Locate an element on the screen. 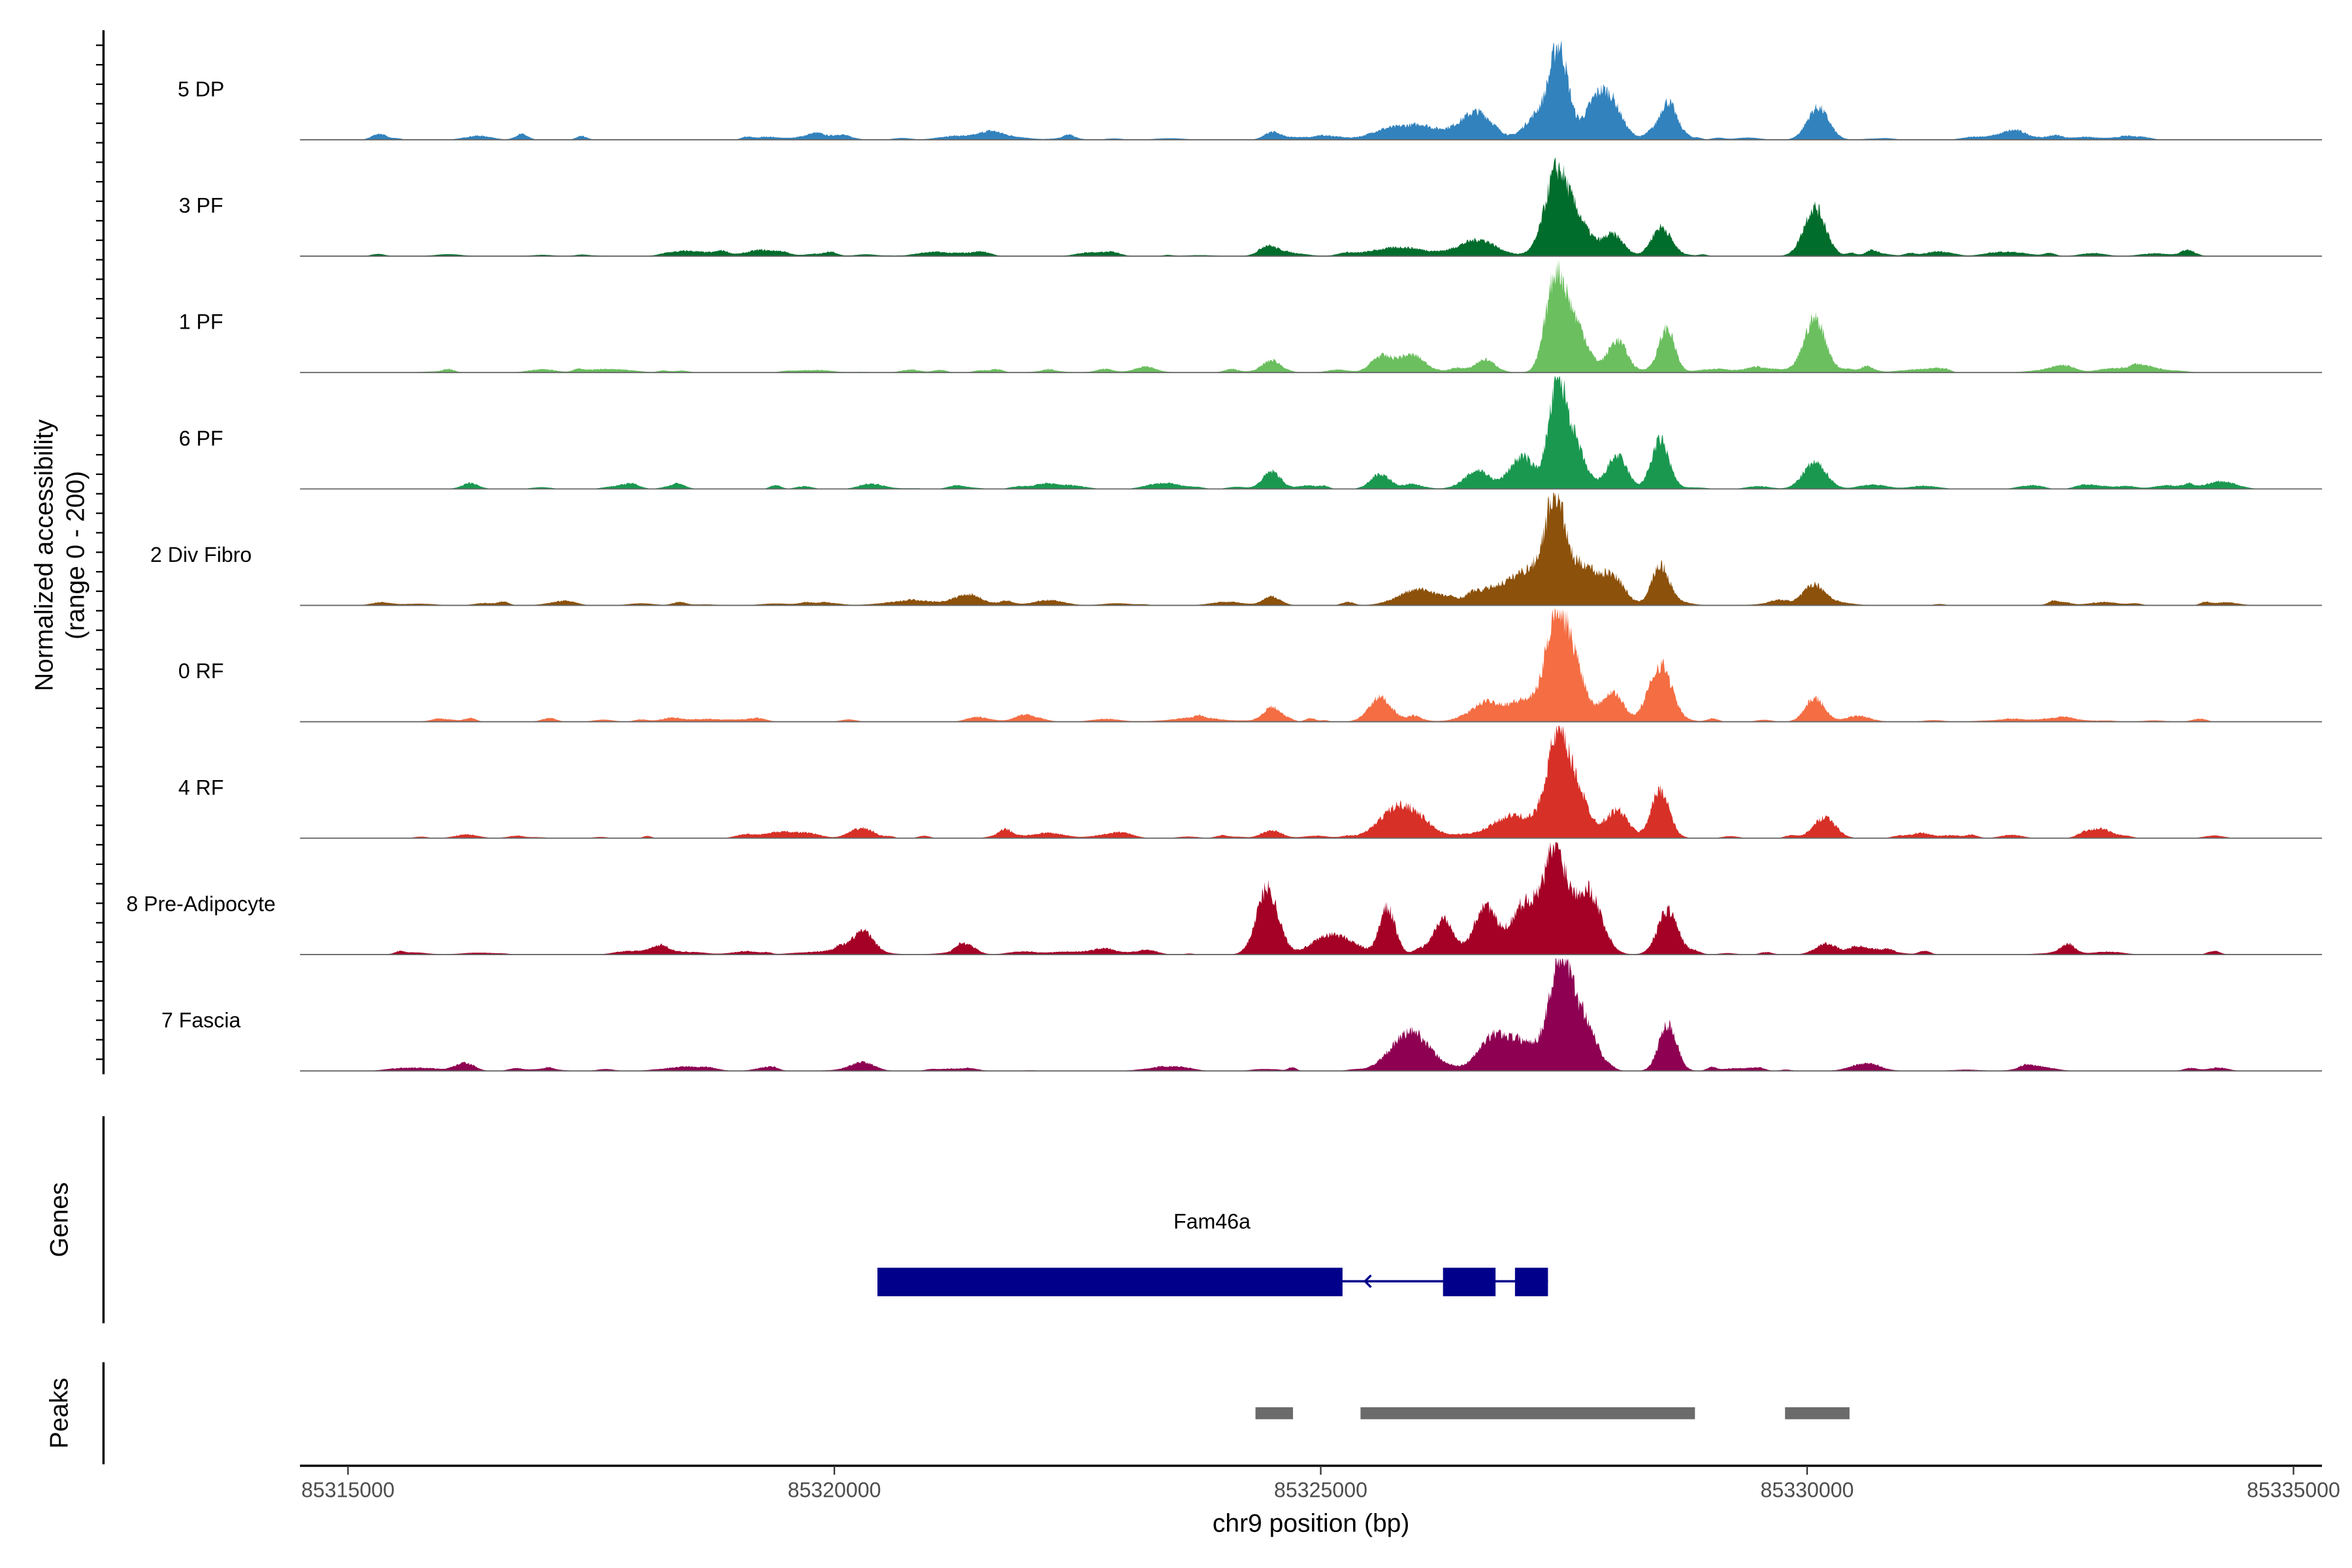 This screenshot has height=1568, width=2352. track-label: 6 PF is located at coordinates (201, 438).